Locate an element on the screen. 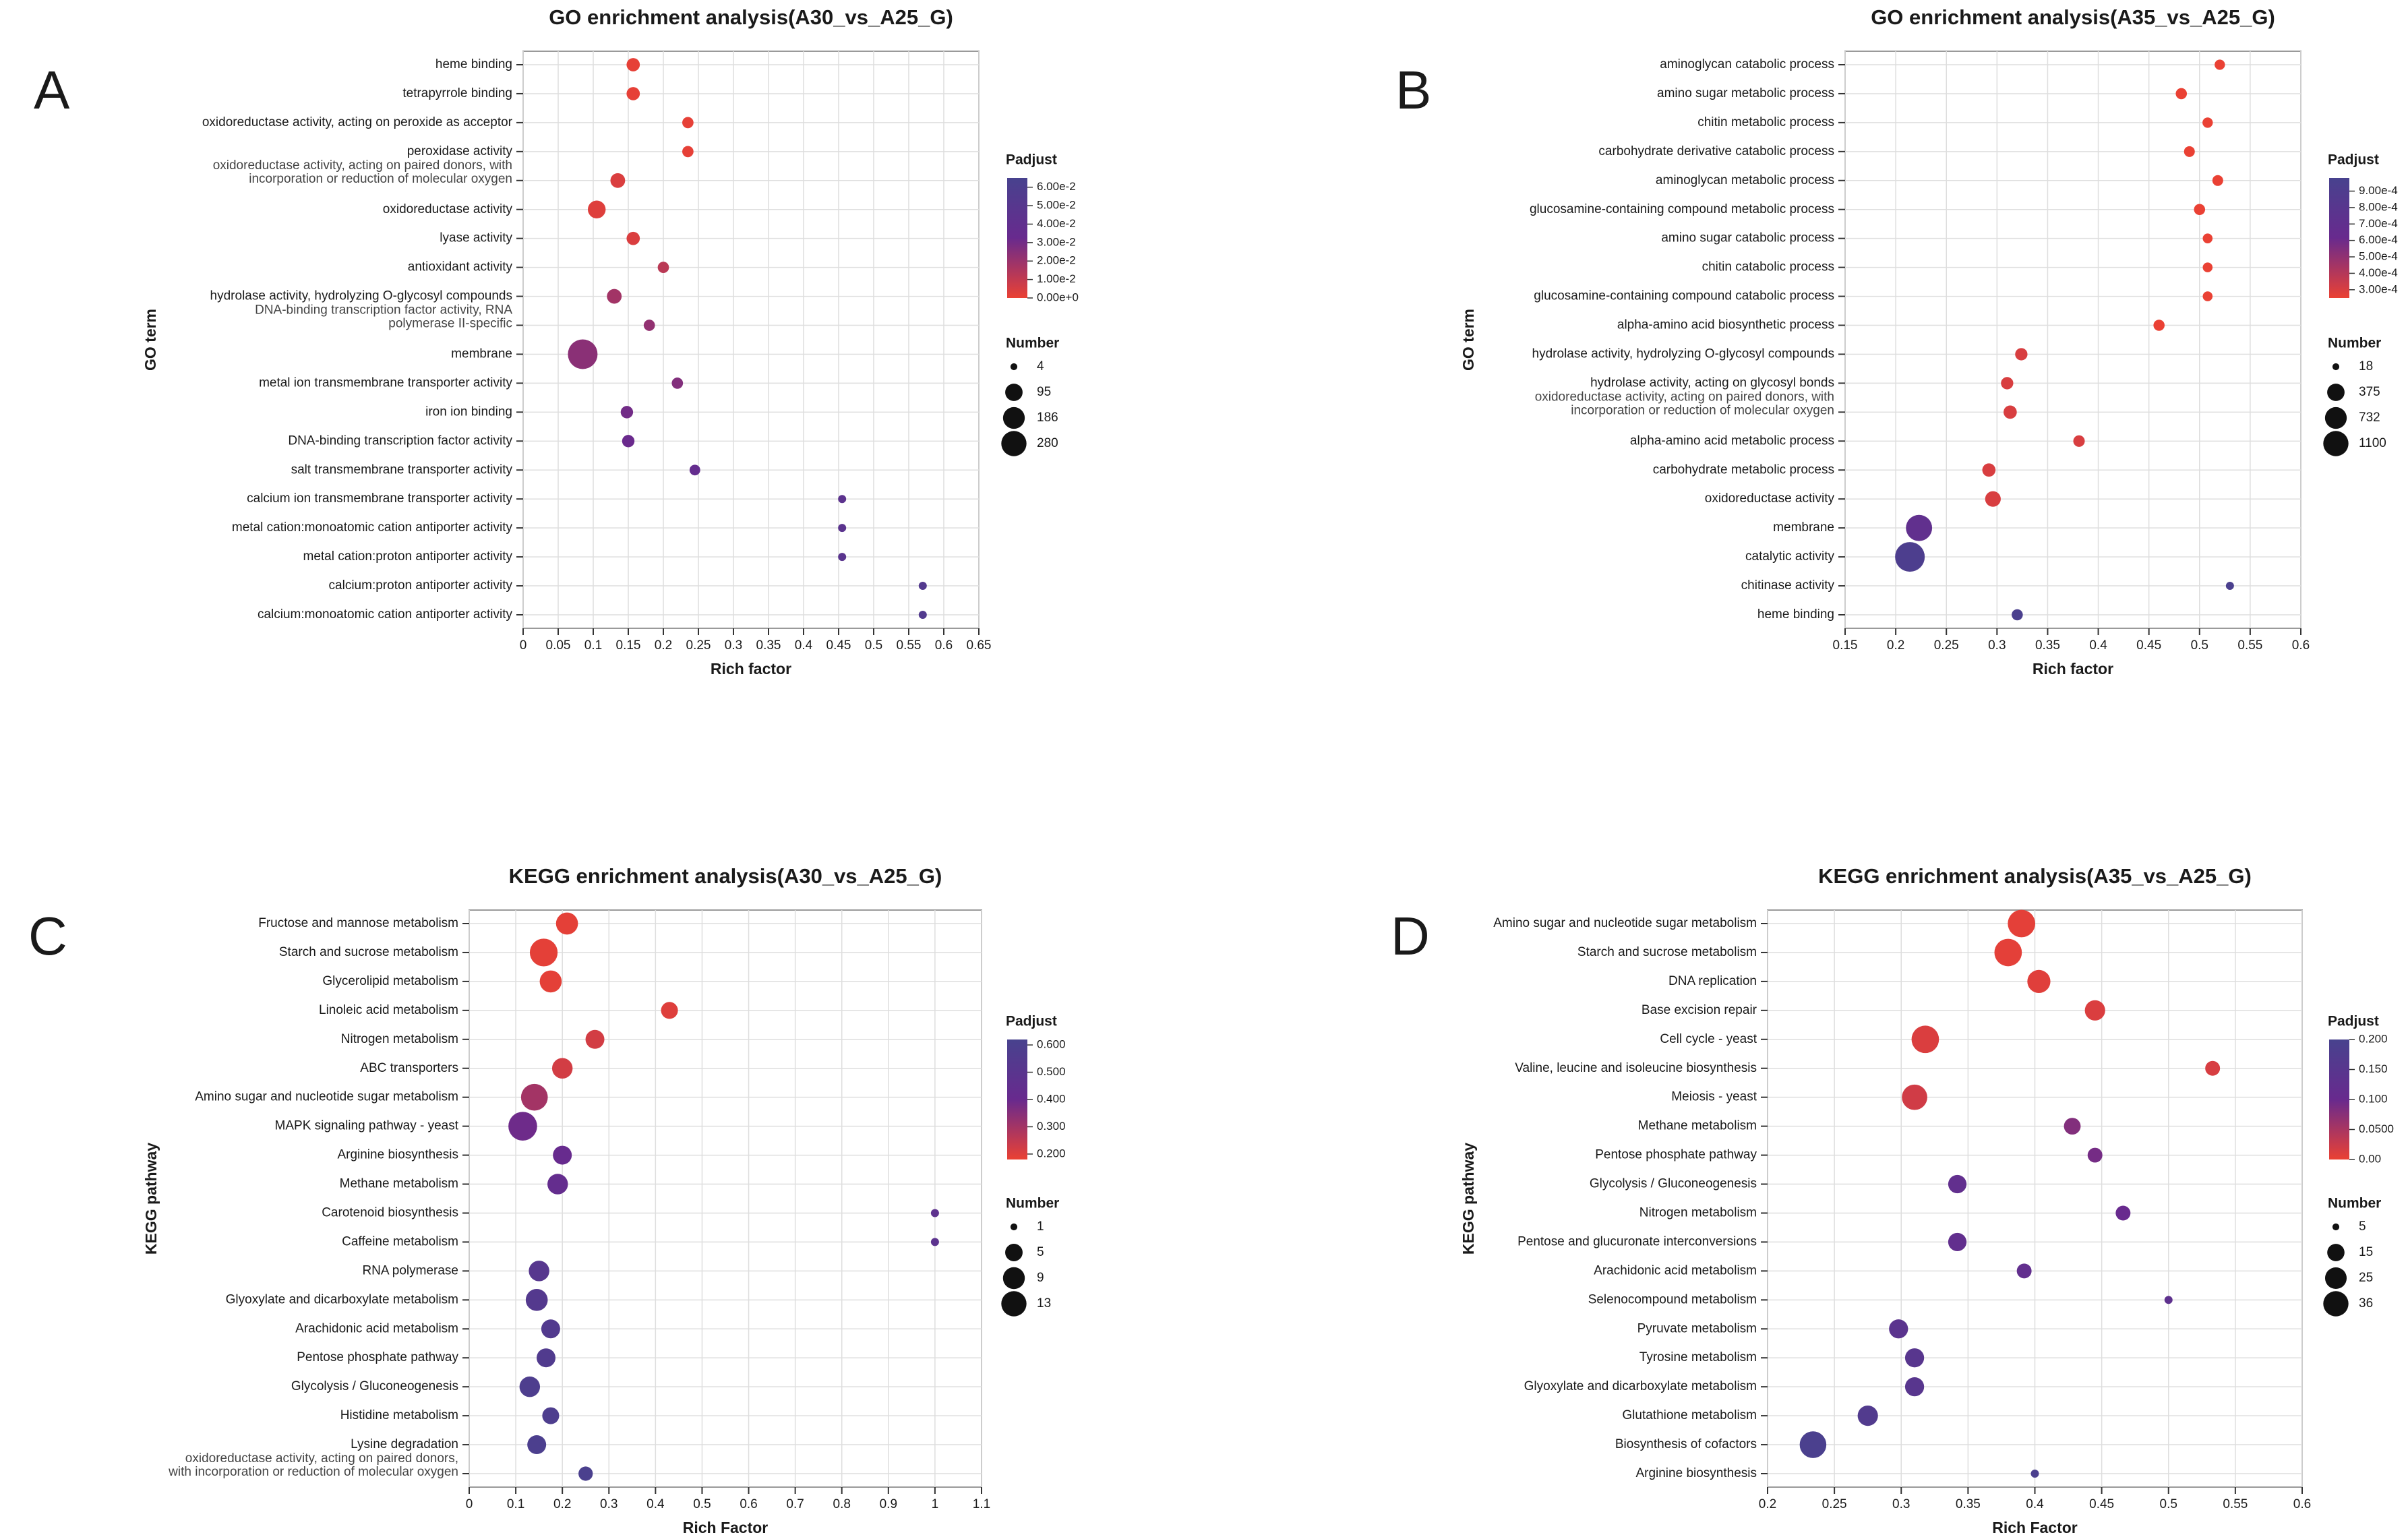 Image resolution: width=2408 pixels, height=1537 pixels. plot-area is located at coordinates (725, 1199).